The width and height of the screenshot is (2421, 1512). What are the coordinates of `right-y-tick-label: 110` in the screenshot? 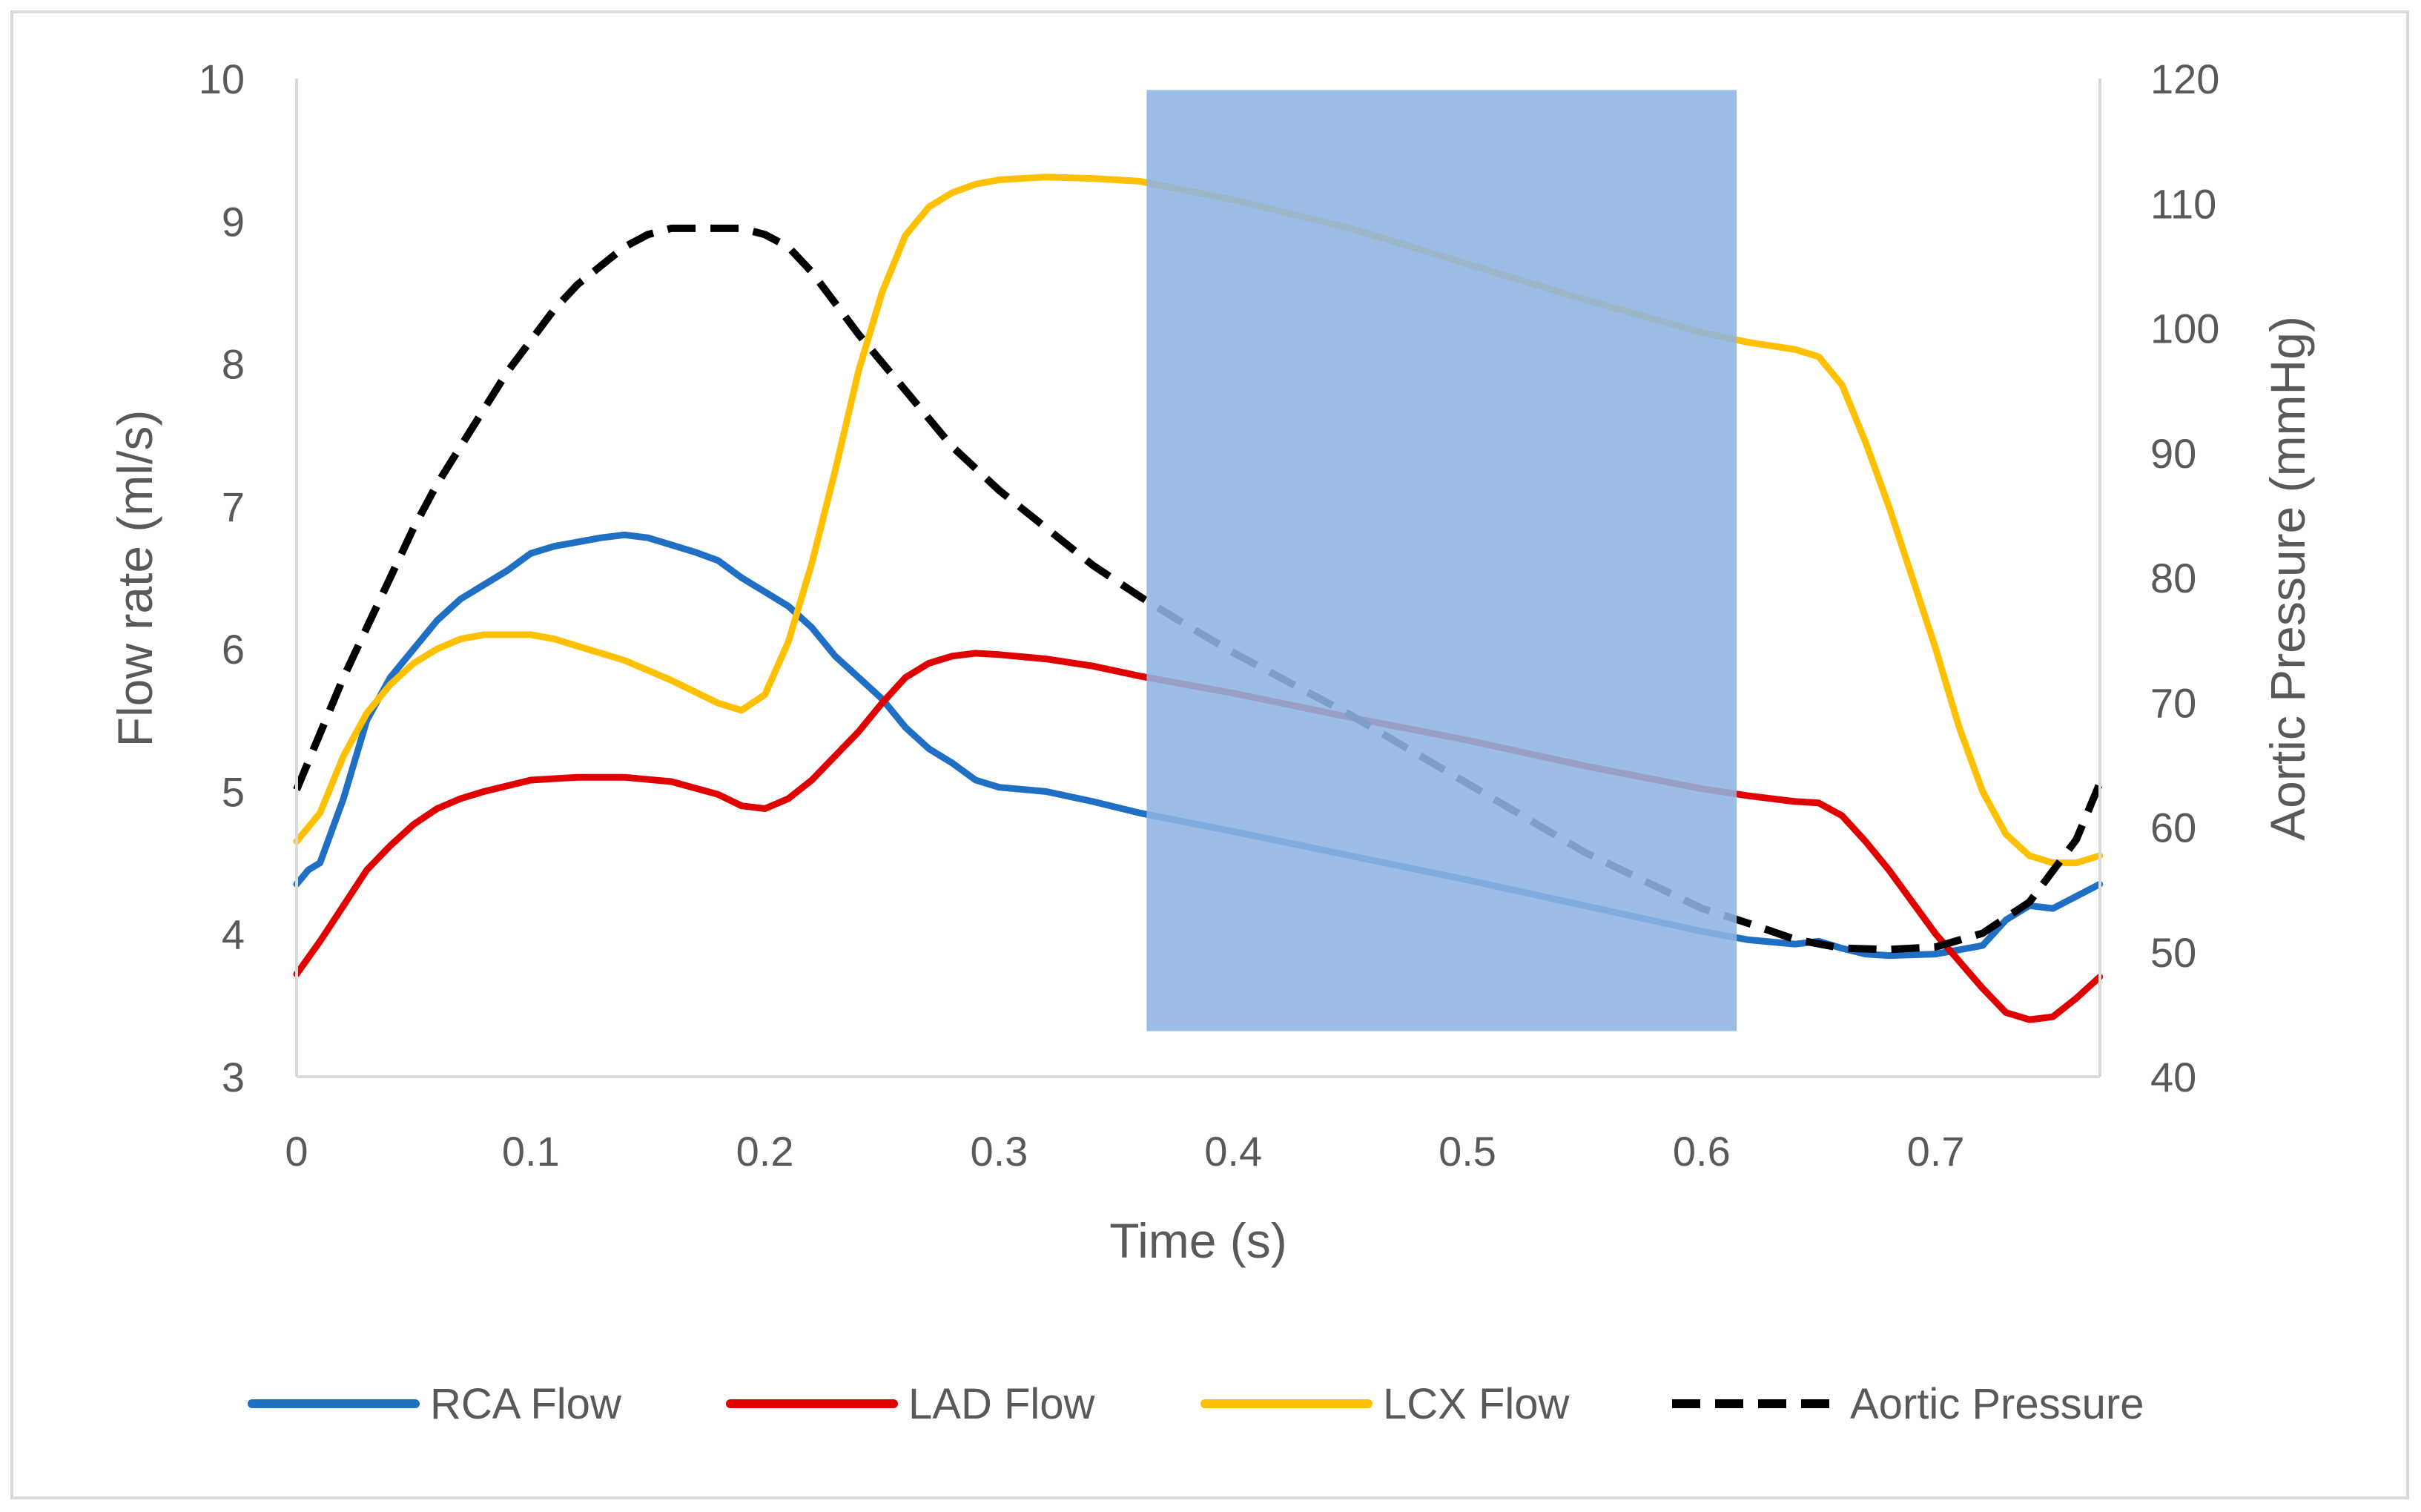 It's located at (2183, 204).